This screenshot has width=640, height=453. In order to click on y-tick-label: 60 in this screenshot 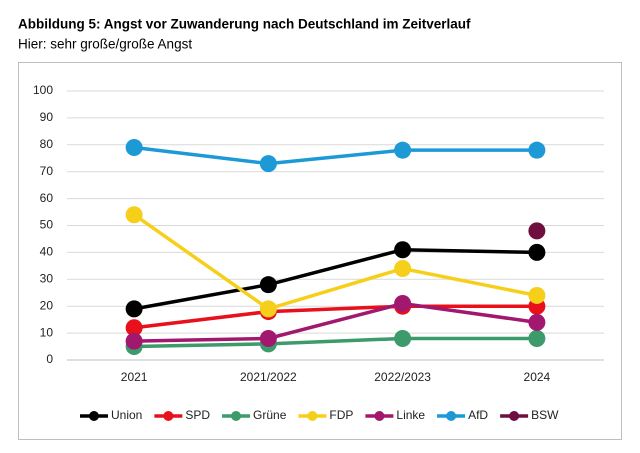, I will do `click(47, 198)`.